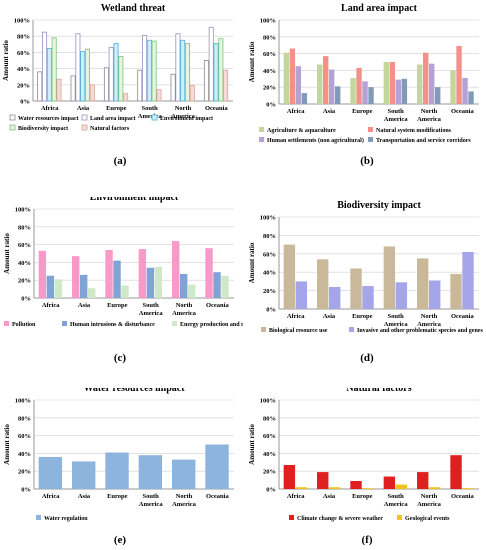  I want to click on x-tick-label: Asia, so click(329, 316).